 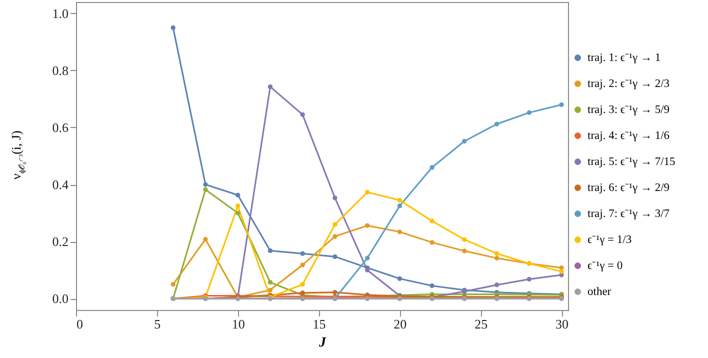 I want to click on x-tick-label: 25, so click(x=481, y=324).